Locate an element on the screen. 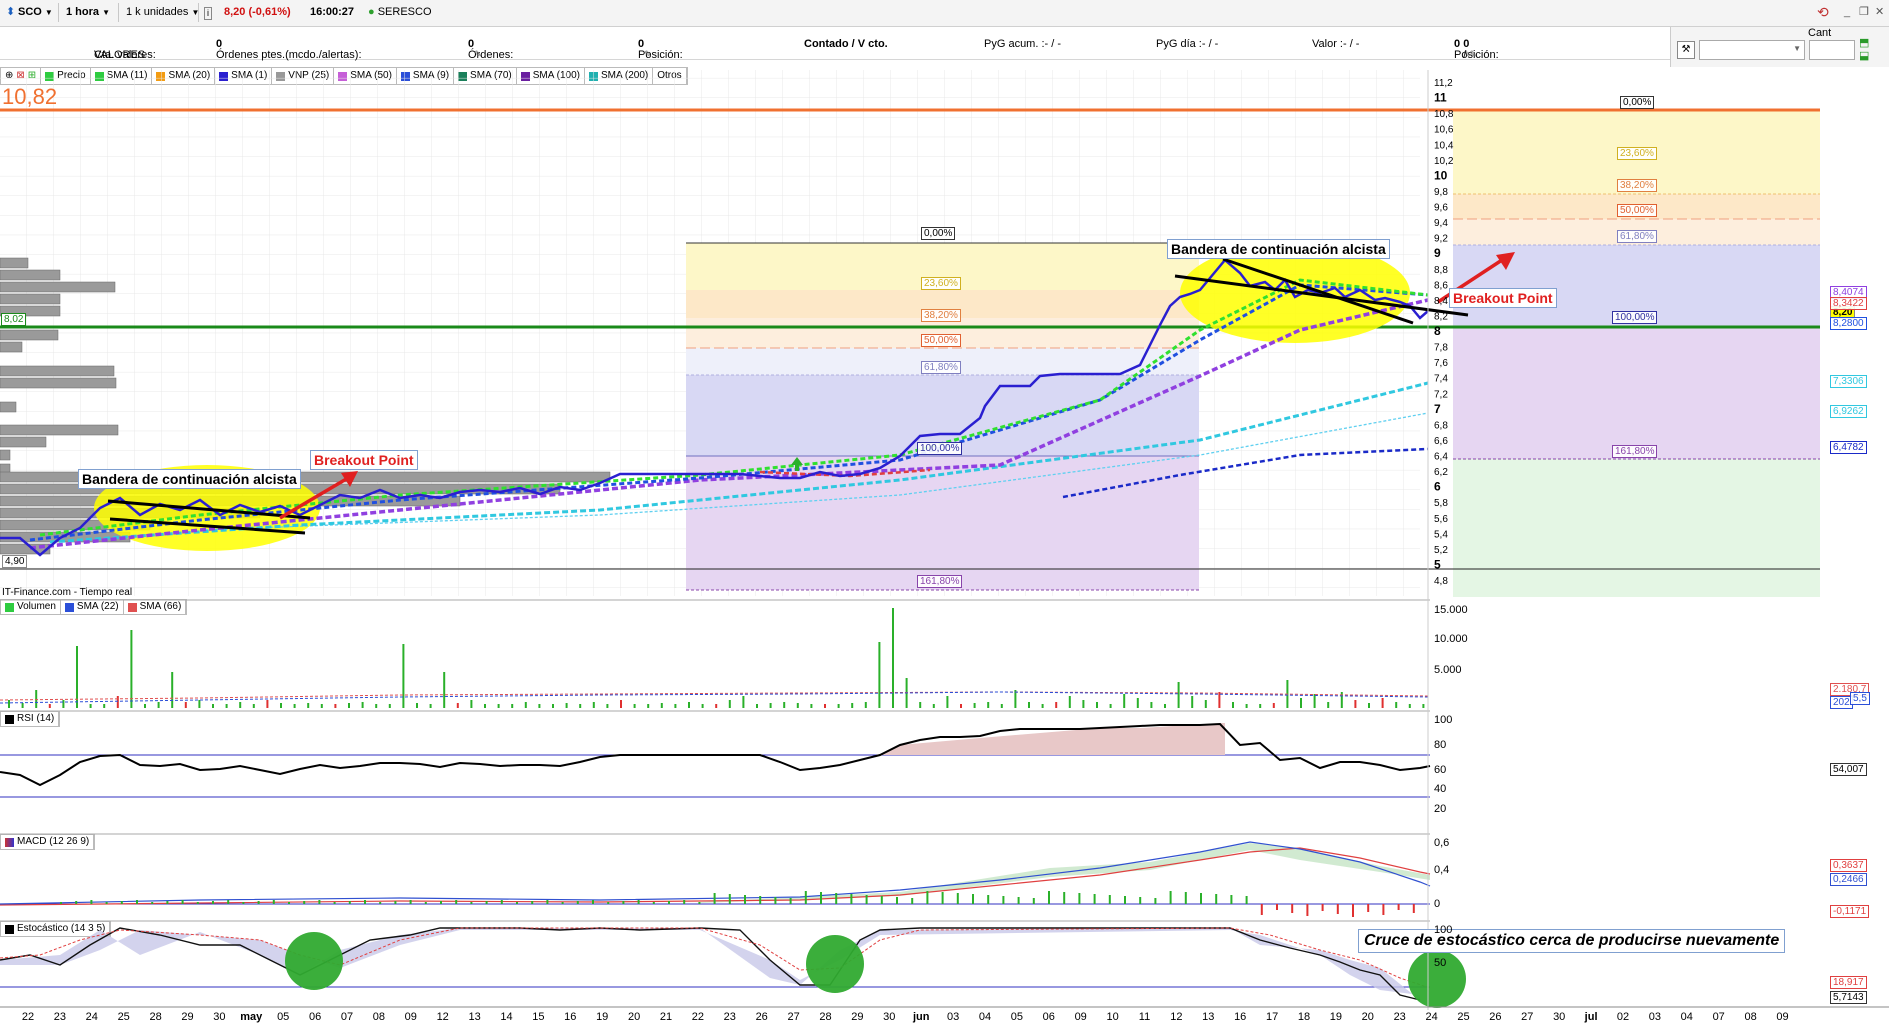 The width and height of the screenshot is (1889, 1025). buy-icon: ⬒ is located at coordinates (1864, 43).